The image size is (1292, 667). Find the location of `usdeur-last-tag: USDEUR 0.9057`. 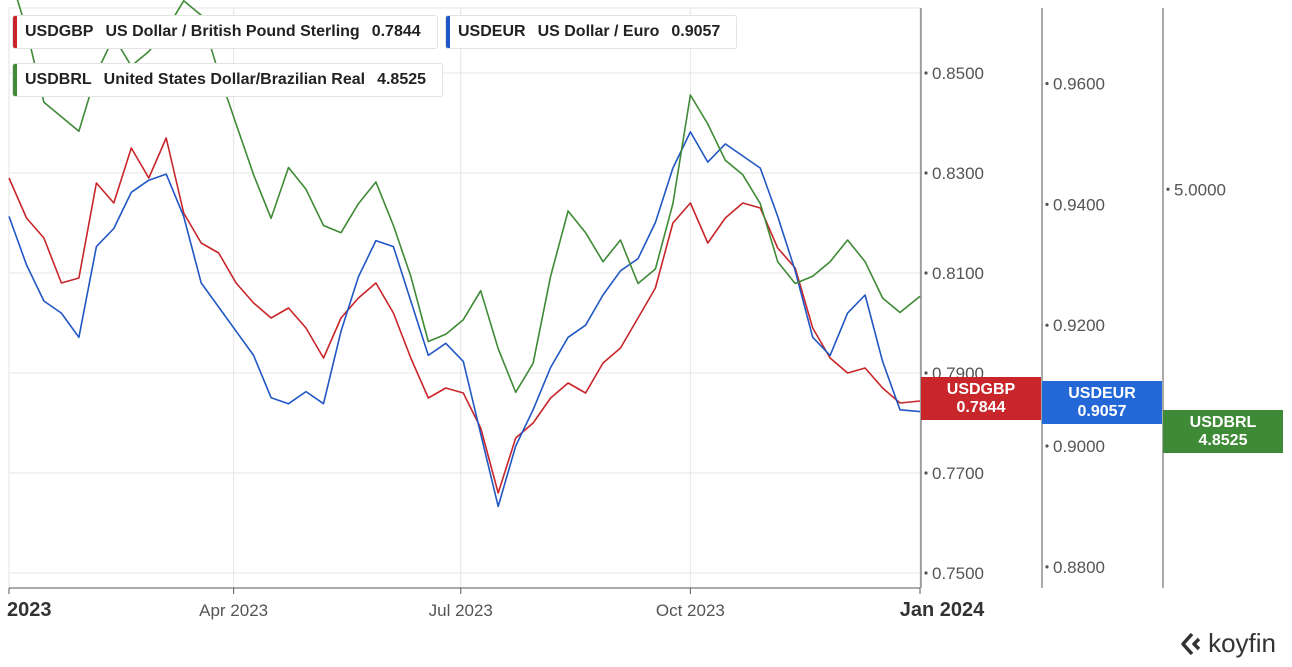

usdeur-last-tag: USDEUR 0.9057 is located at coordinates (1102, 402).